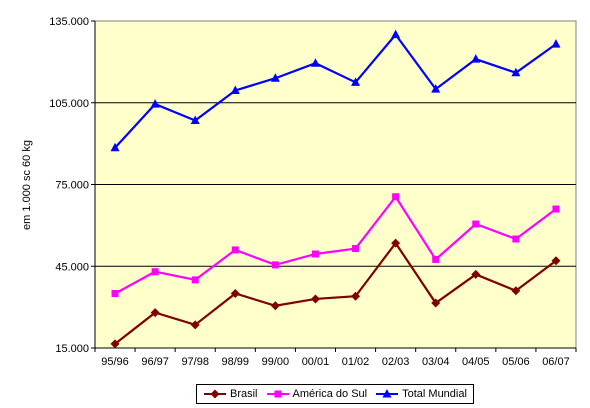 This screenshot has height=408, width=590. What do you see at coordinates (356, 362) in the screenshot?
I see `x-tick-label: 01/02` at bounding box center [356, 362].